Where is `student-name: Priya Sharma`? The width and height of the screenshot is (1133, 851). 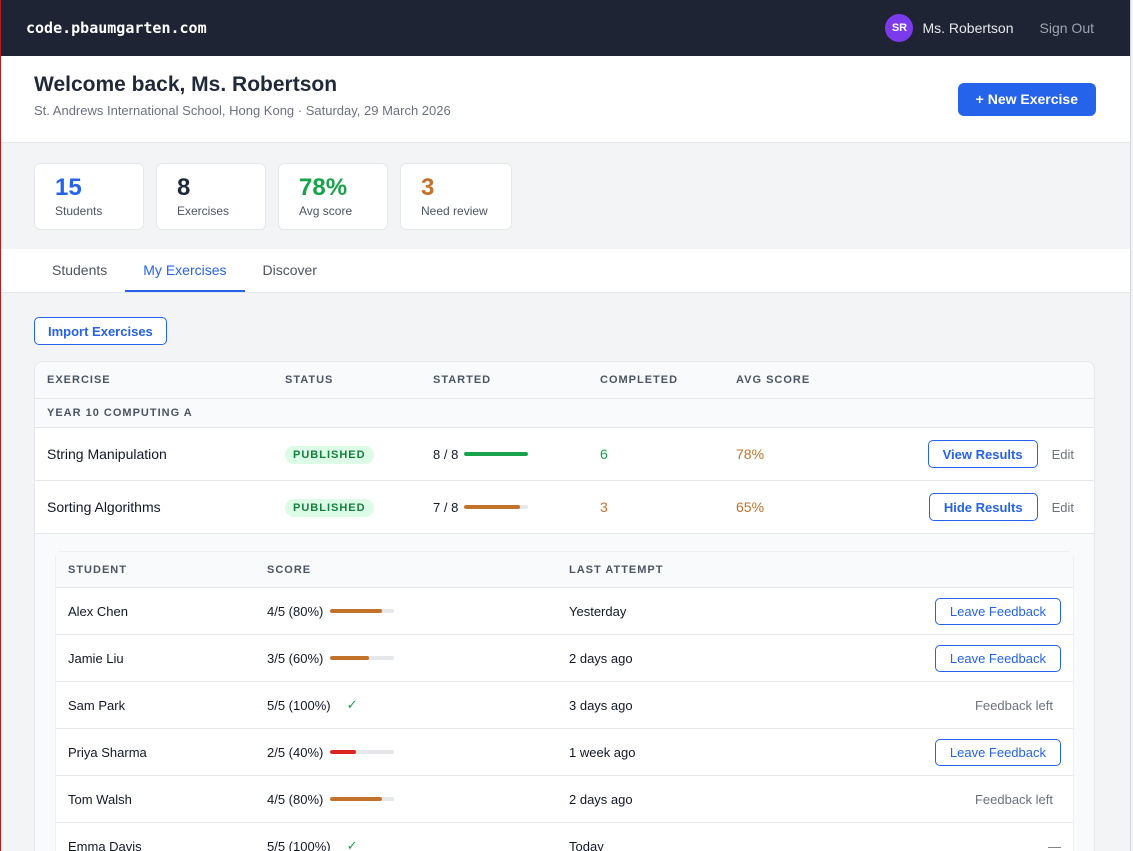
student-name: Priya Sharma is located at coordinates (107, 752).